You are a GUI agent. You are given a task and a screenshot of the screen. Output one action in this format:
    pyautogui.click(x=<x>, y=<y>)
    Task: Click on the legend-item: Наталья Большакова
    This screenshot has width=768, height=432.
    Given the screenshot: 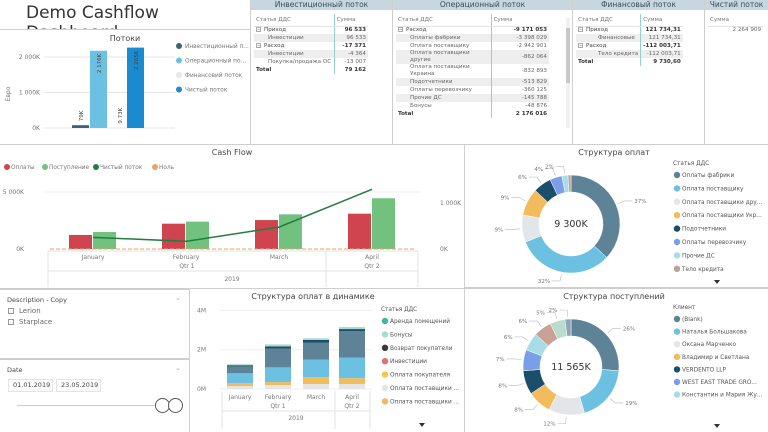 What is the action you would take?
    pyautogui.click(x=714, y=333)
    